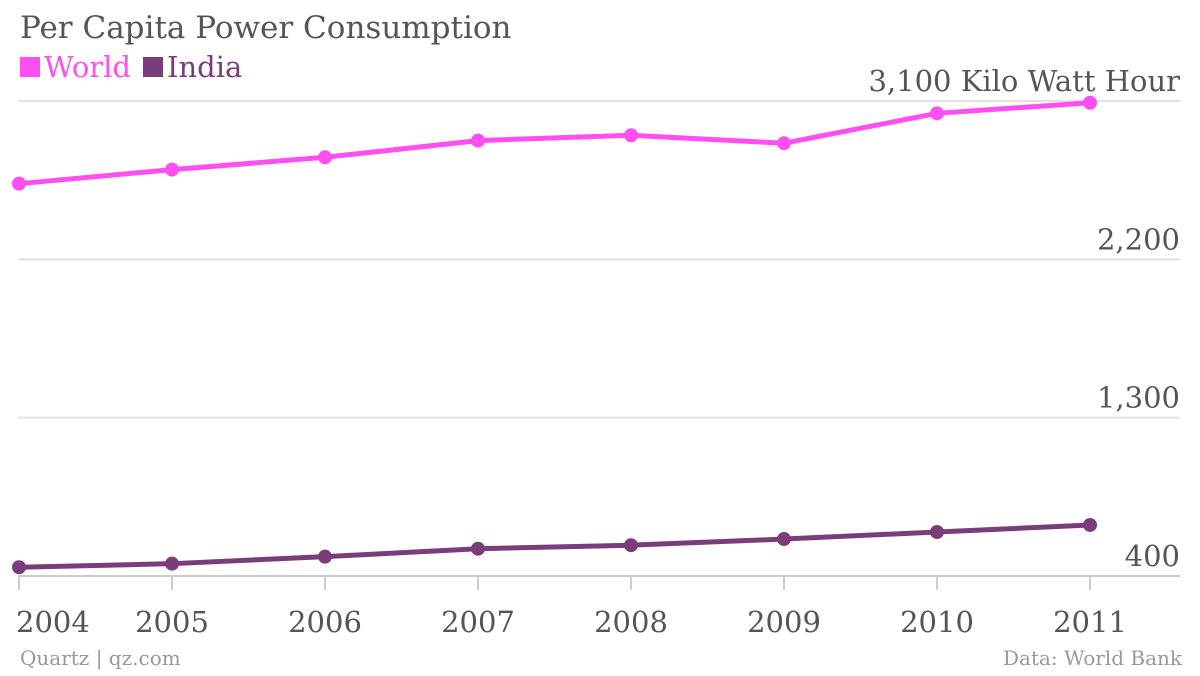 The height and width of the screenshot is (676, 1200). Describe the element at coordinates (1090, 622) in the screenshot. I see `x-tick-label: 2011` at that location.